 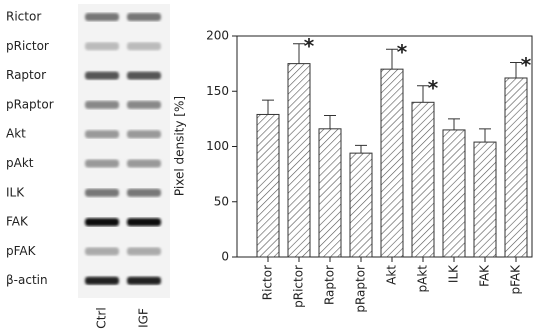 I want to click on blot-row-label: pFAK, so click(x=21, y=251).